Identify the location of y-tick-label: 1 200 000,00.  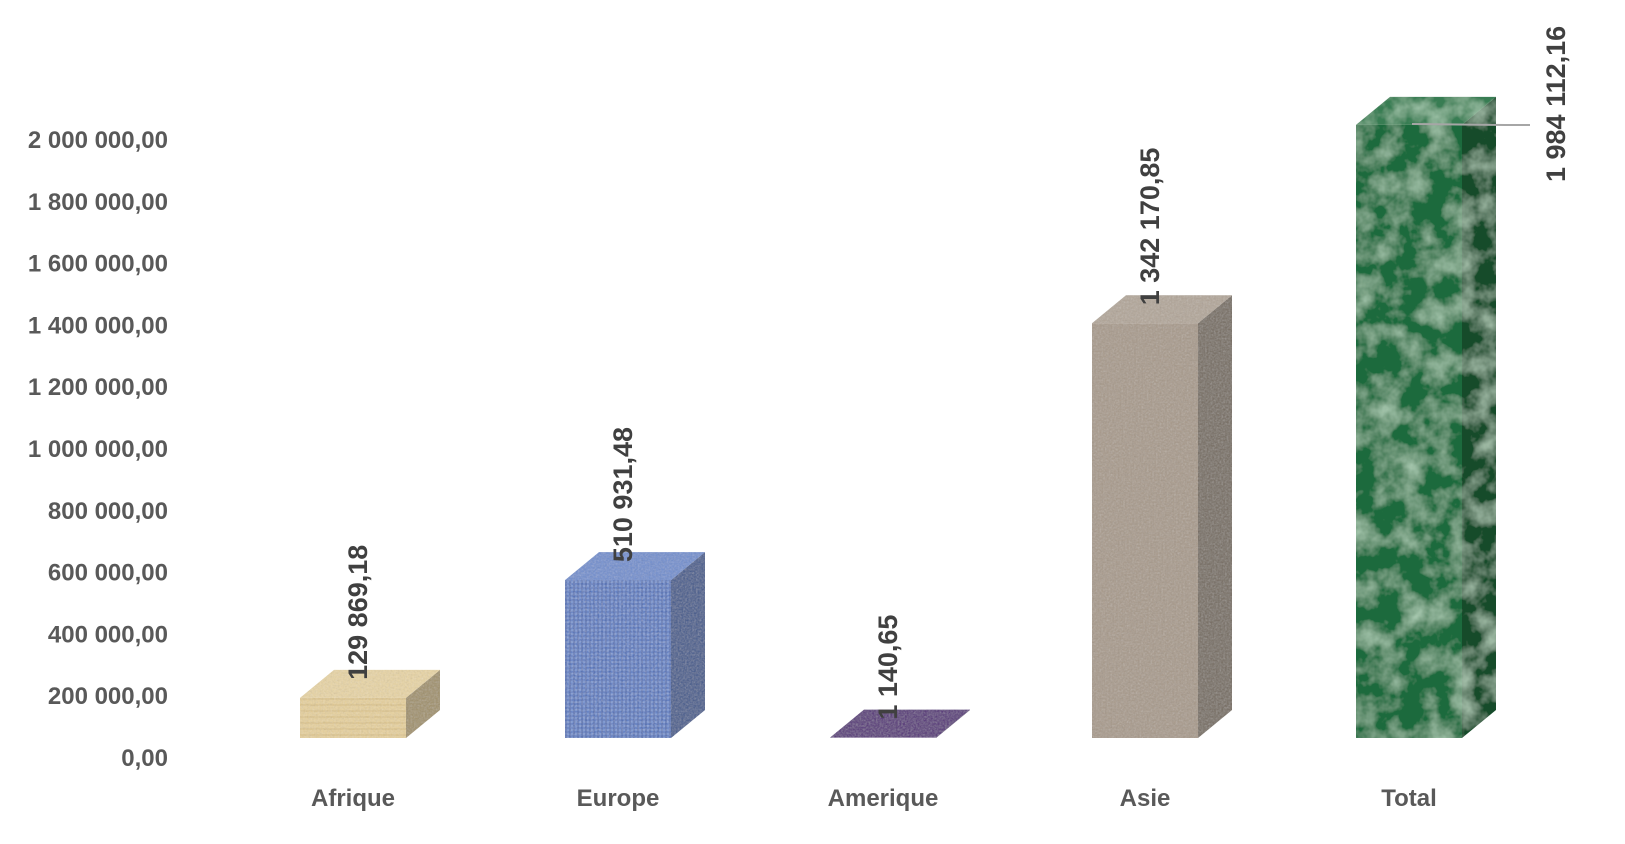
(98, 387).